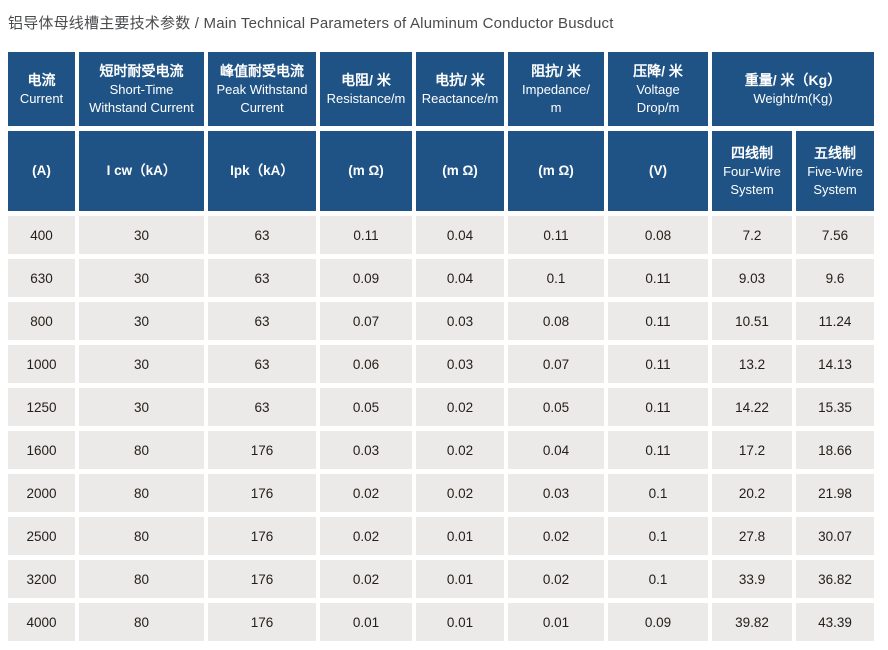 The image size is (888, 650). What do you see at coordinates (262, 98) in the screenshot?
I see `header-peak-en: Peak Withstand Current` at bounding box center [262, 98].